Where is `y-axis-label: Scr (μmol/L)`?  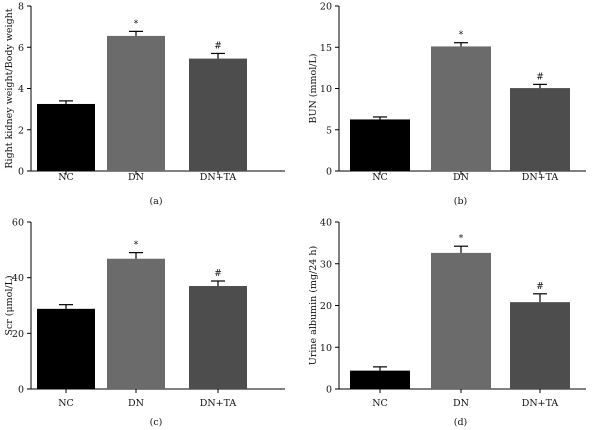 y-axis-label: Scr (μmol/L) is located at coordinates (9, 305).